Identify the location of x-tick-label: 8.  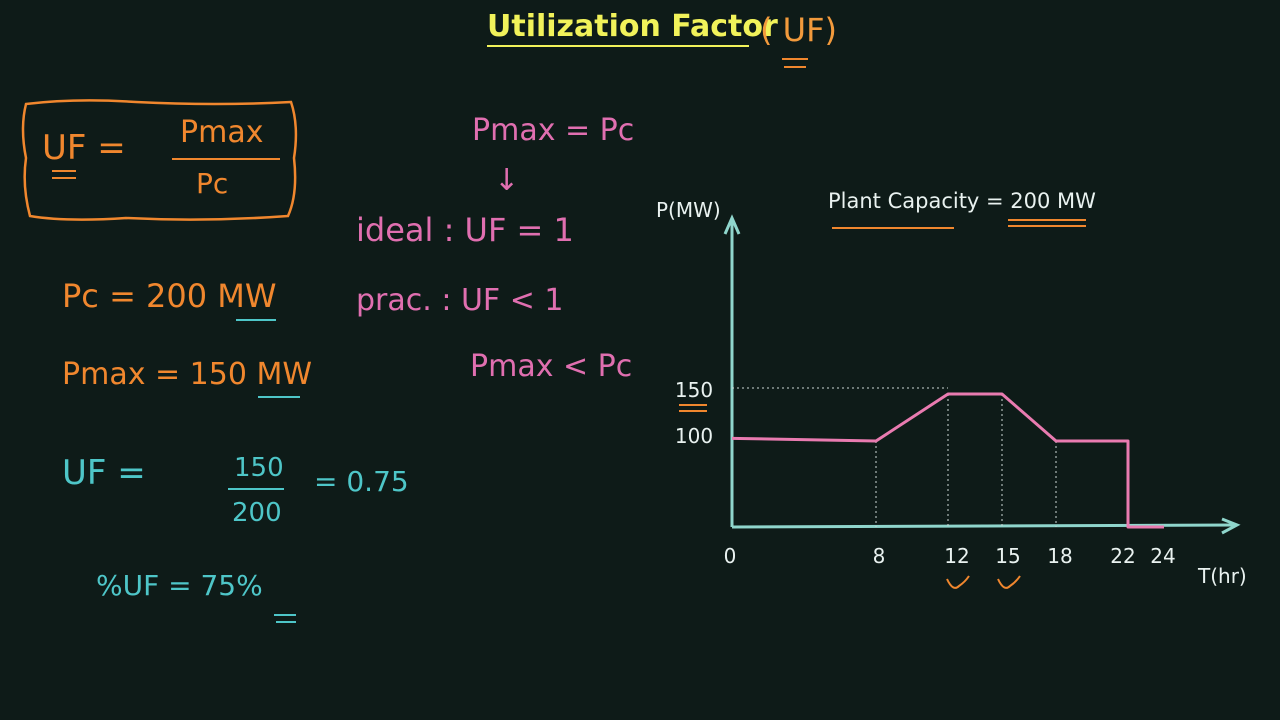
(879, 556).